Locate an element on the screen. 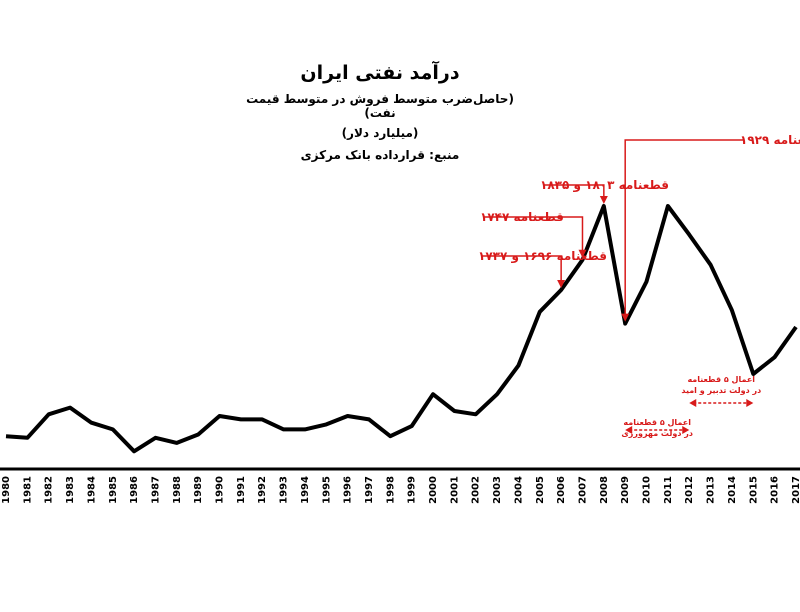 This screenshot has width=800, height=612. x-tick-label: 2017 is located at coordinates (795, 490).